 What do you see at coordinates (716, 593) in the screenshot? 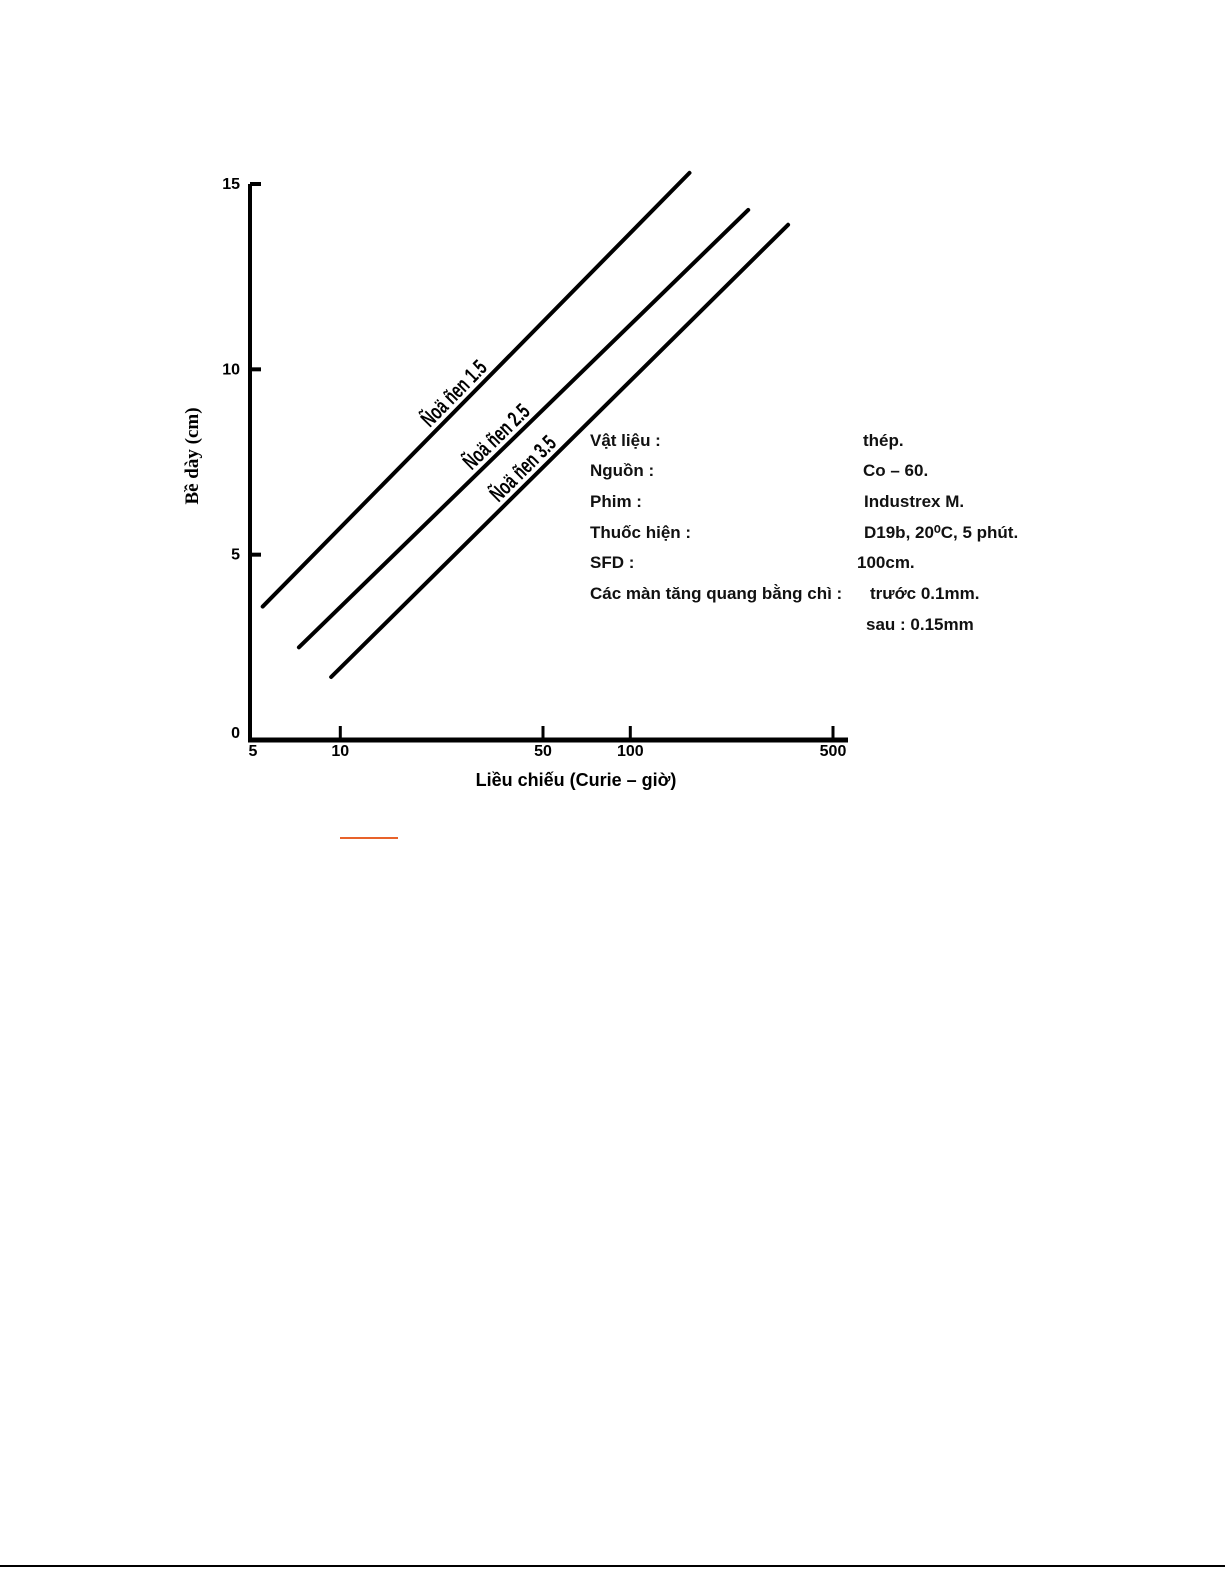
I see `info-label: Các màn tăng quang bằng chì :` at bounding box center [716, 593].